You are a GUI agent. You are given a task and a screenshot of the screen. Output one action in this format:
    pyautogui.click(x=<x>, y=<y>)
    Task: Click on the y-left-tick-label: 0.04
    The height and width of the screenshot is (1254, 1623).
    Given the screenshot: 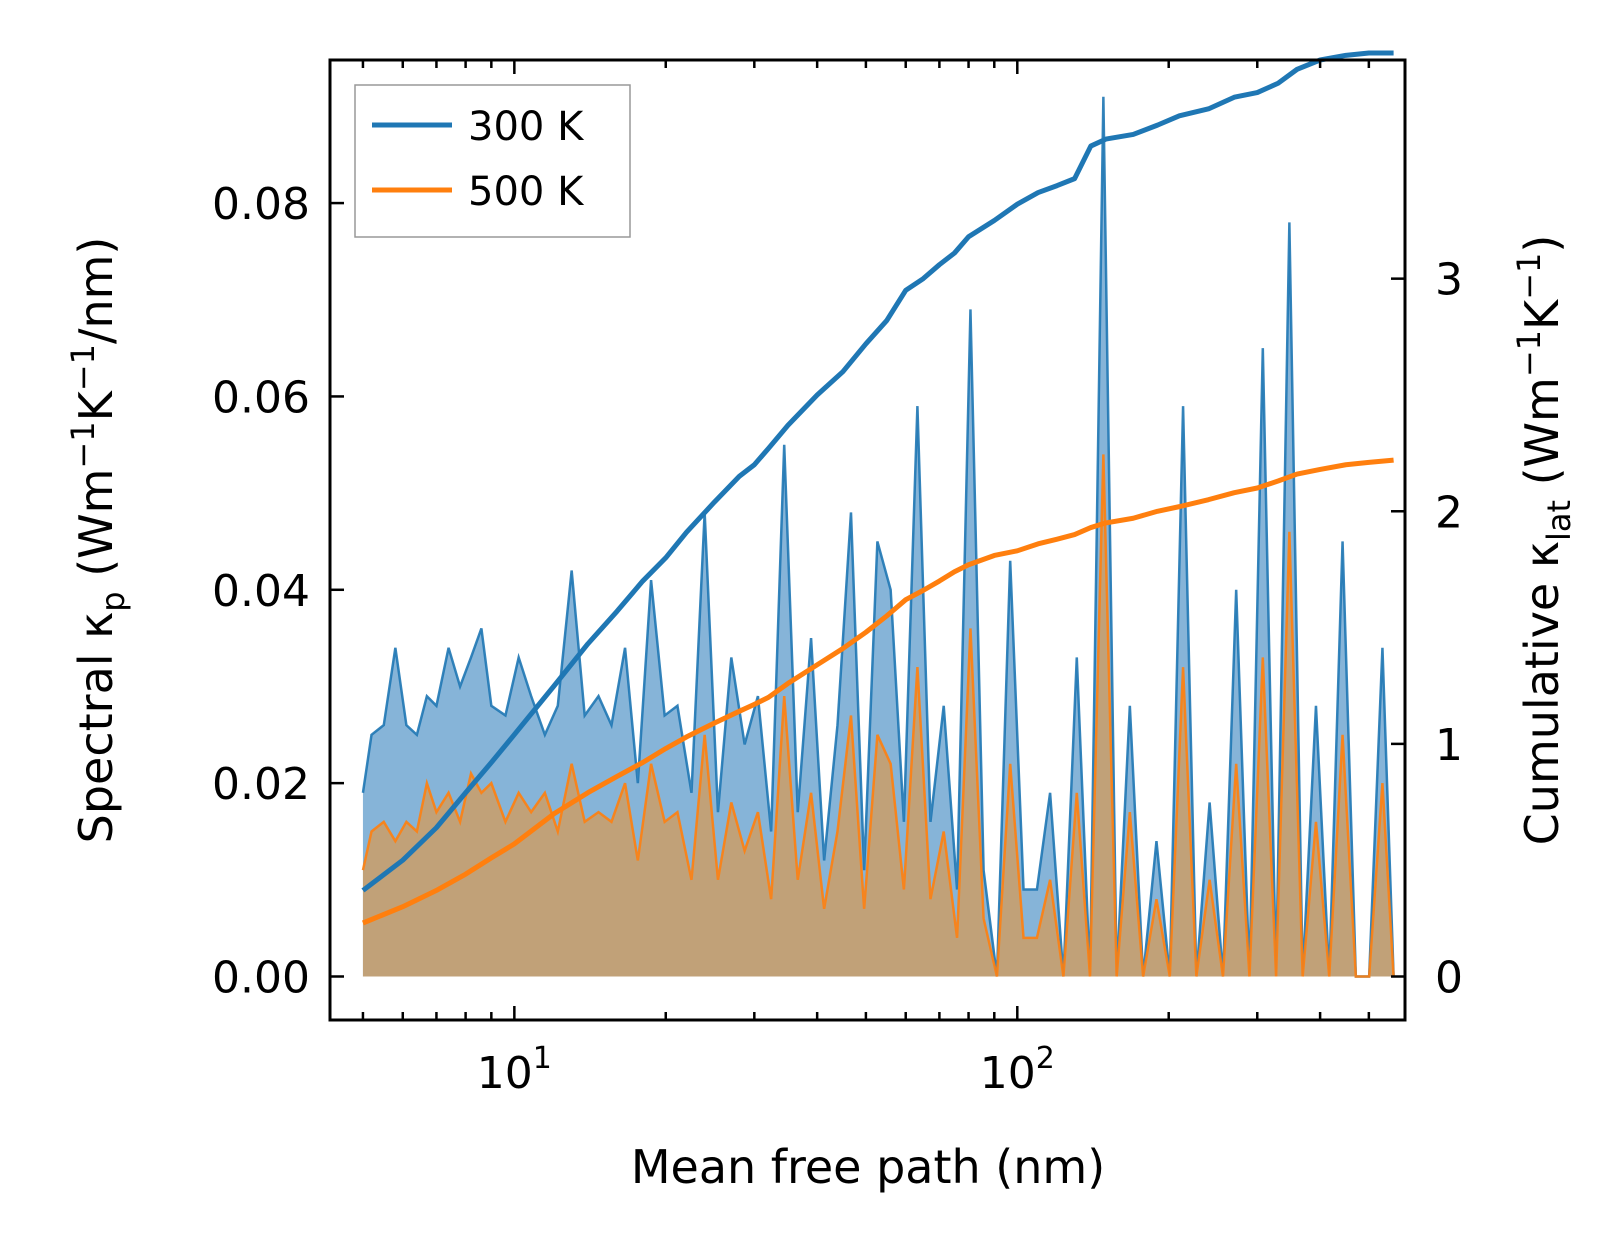 What is the action you would take?
    pyautogui.click(x=261, y=591)
    